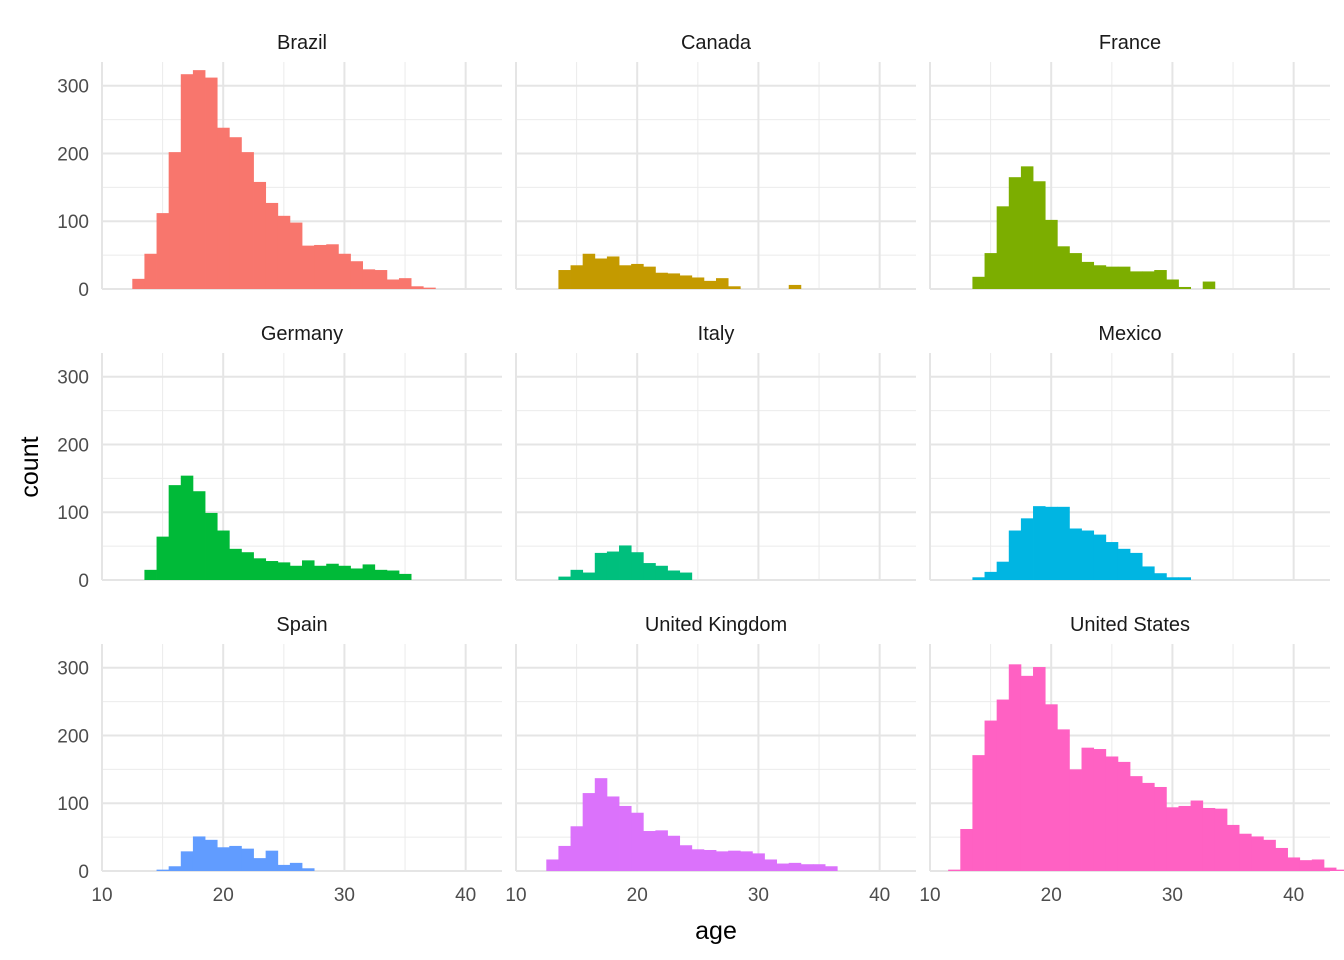 This screenshot has height=960, width=1344. What do you see at coordinates (1172, 895) in the screenshot?
I see `x-tick-label: 30` at bounding box center [1172, 895].